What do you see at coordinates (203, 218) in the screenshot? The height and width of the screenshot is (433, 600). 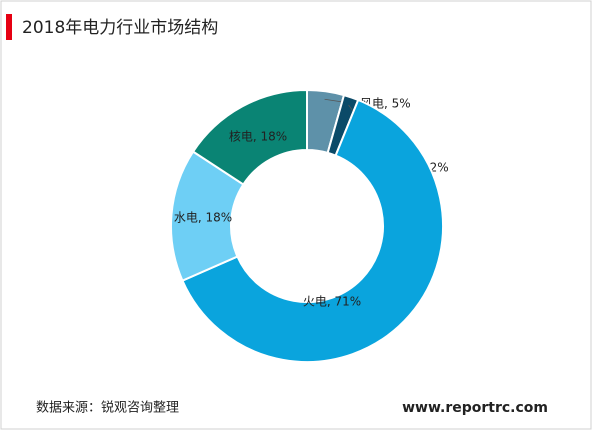 I see `data-label: 水电, 18%` at bounding box center [203, 218].